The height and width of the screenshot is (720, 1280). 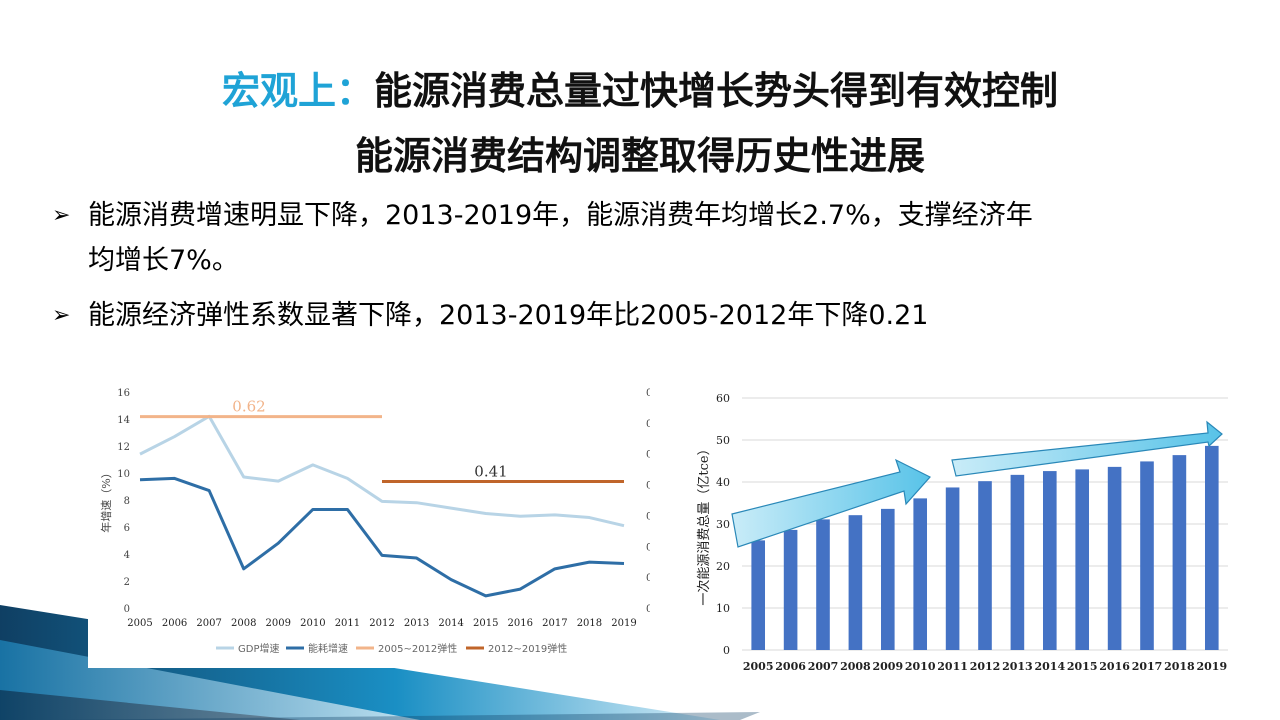 I want to click on series-line-能耗增速, so click(x=382, y=537).